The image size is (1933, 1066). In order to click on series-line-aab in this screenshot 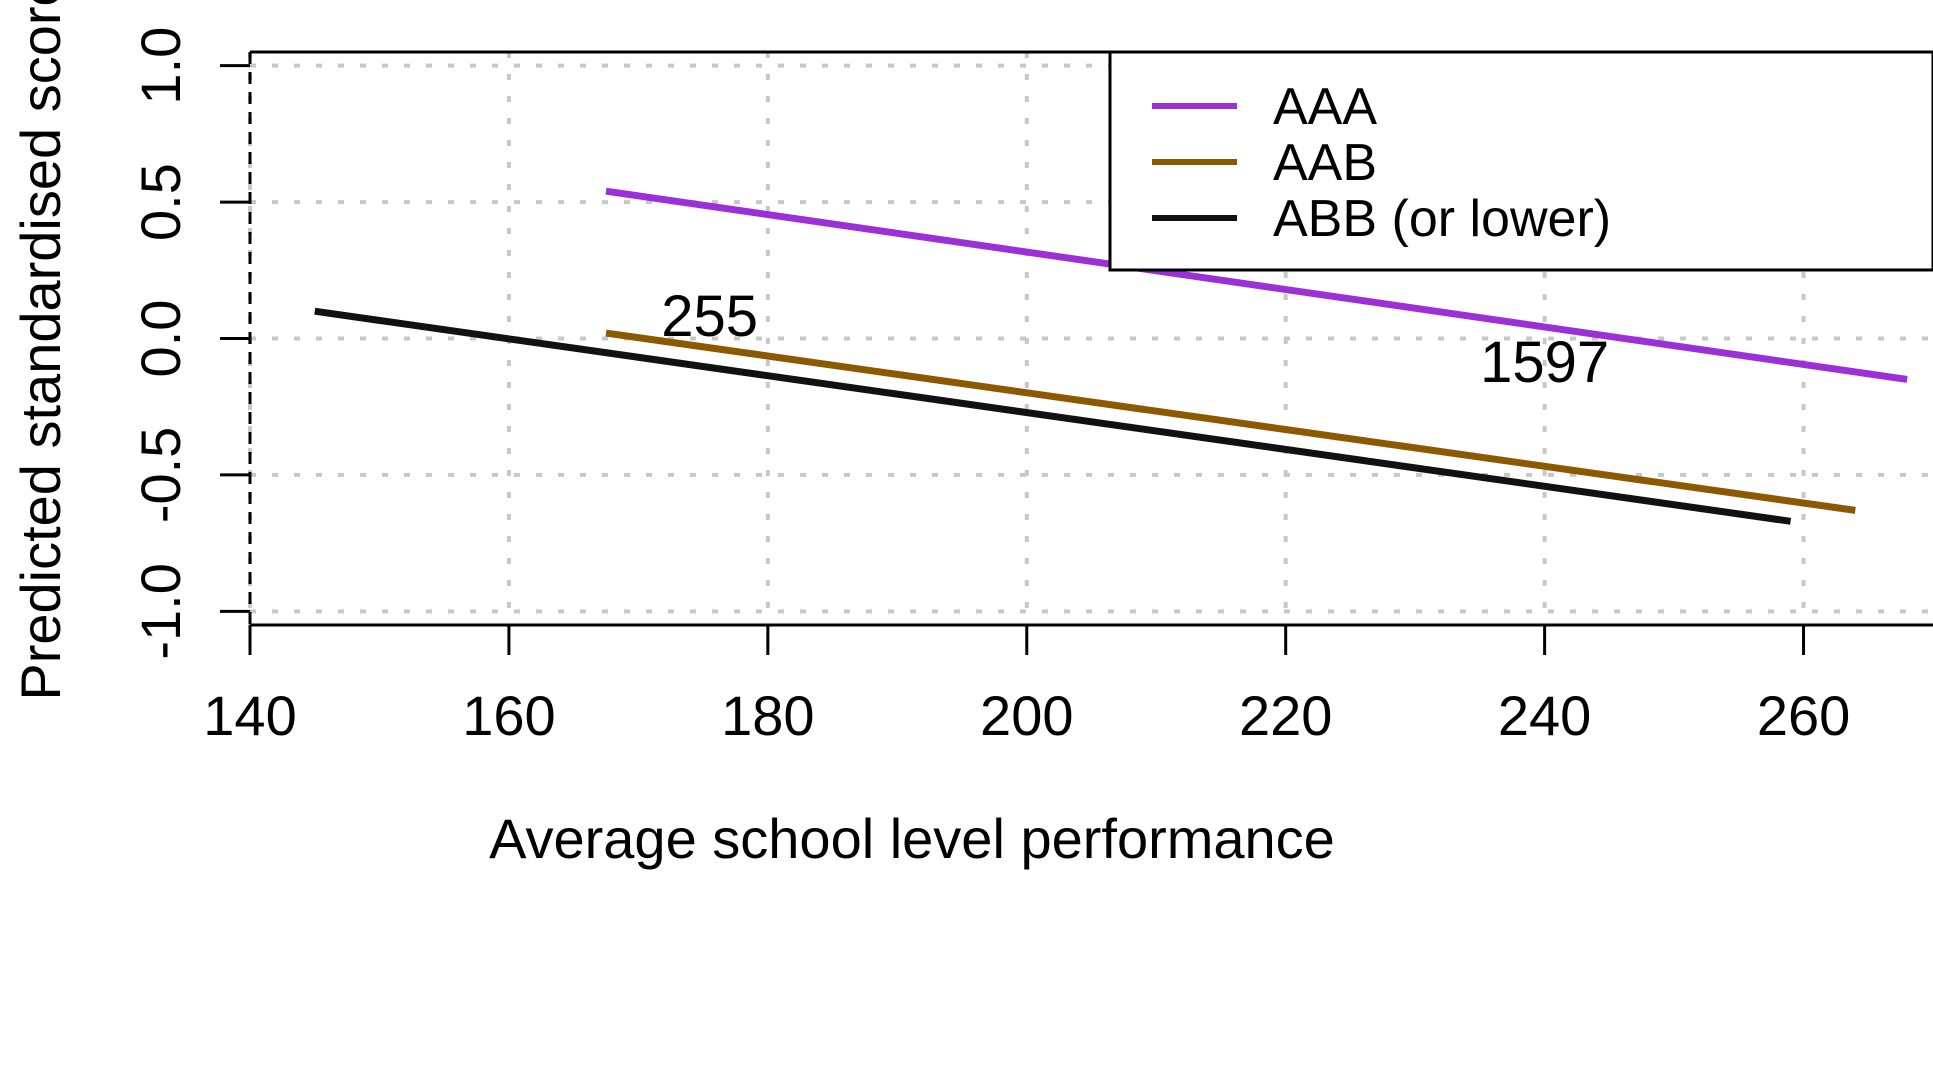, I will do `click(1230, 421)`.